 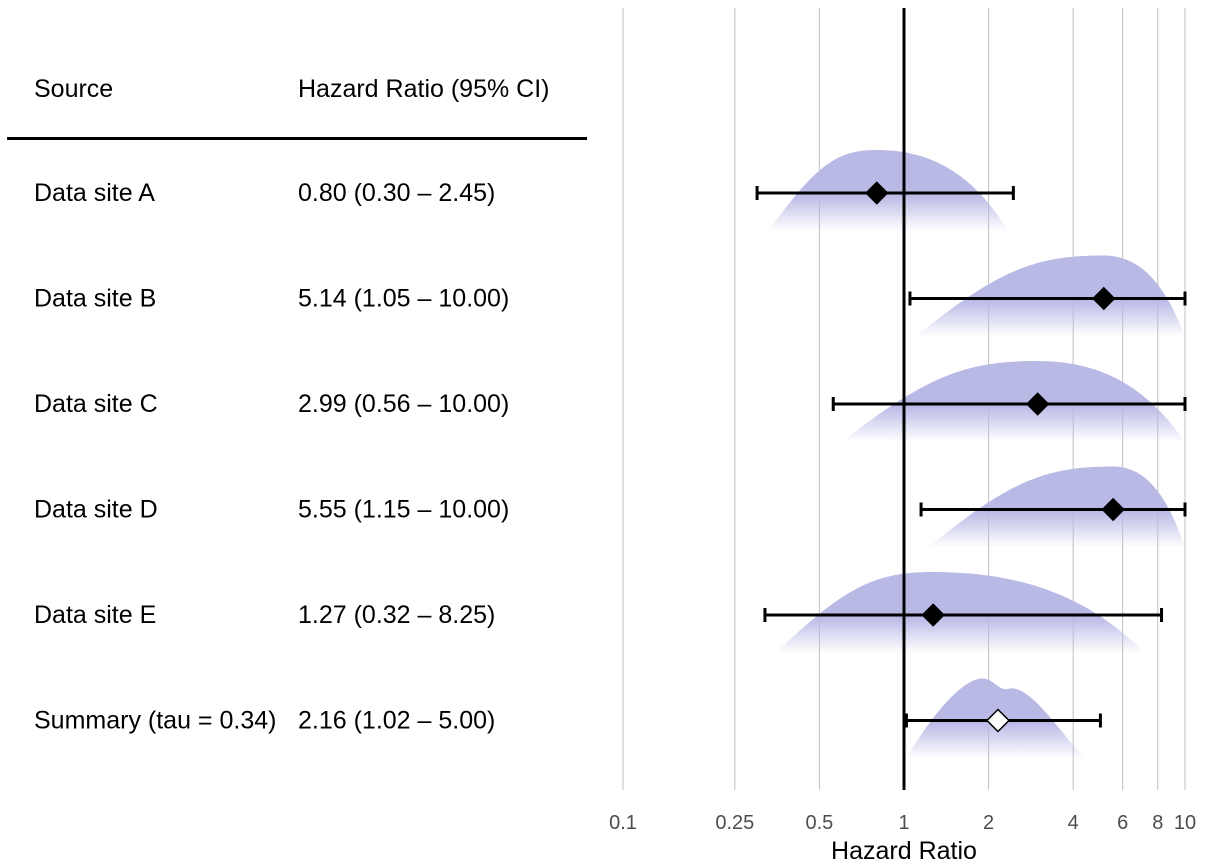 I want to click on row-source-label: Data site D, so click(x=96, y=510).